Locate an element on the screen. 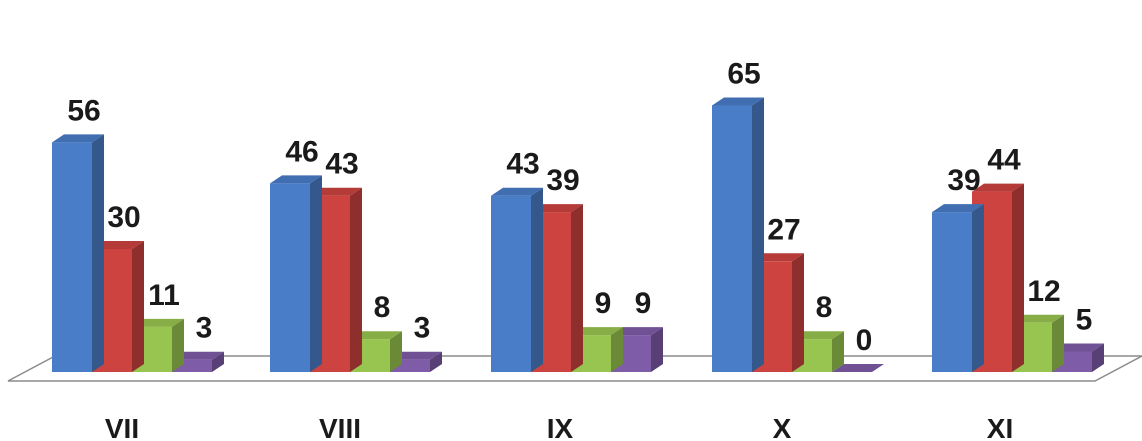 The height and width of the screenshot is (441, 1142). data-label-x-series-1: 65 is located at coordinates (743, 74).